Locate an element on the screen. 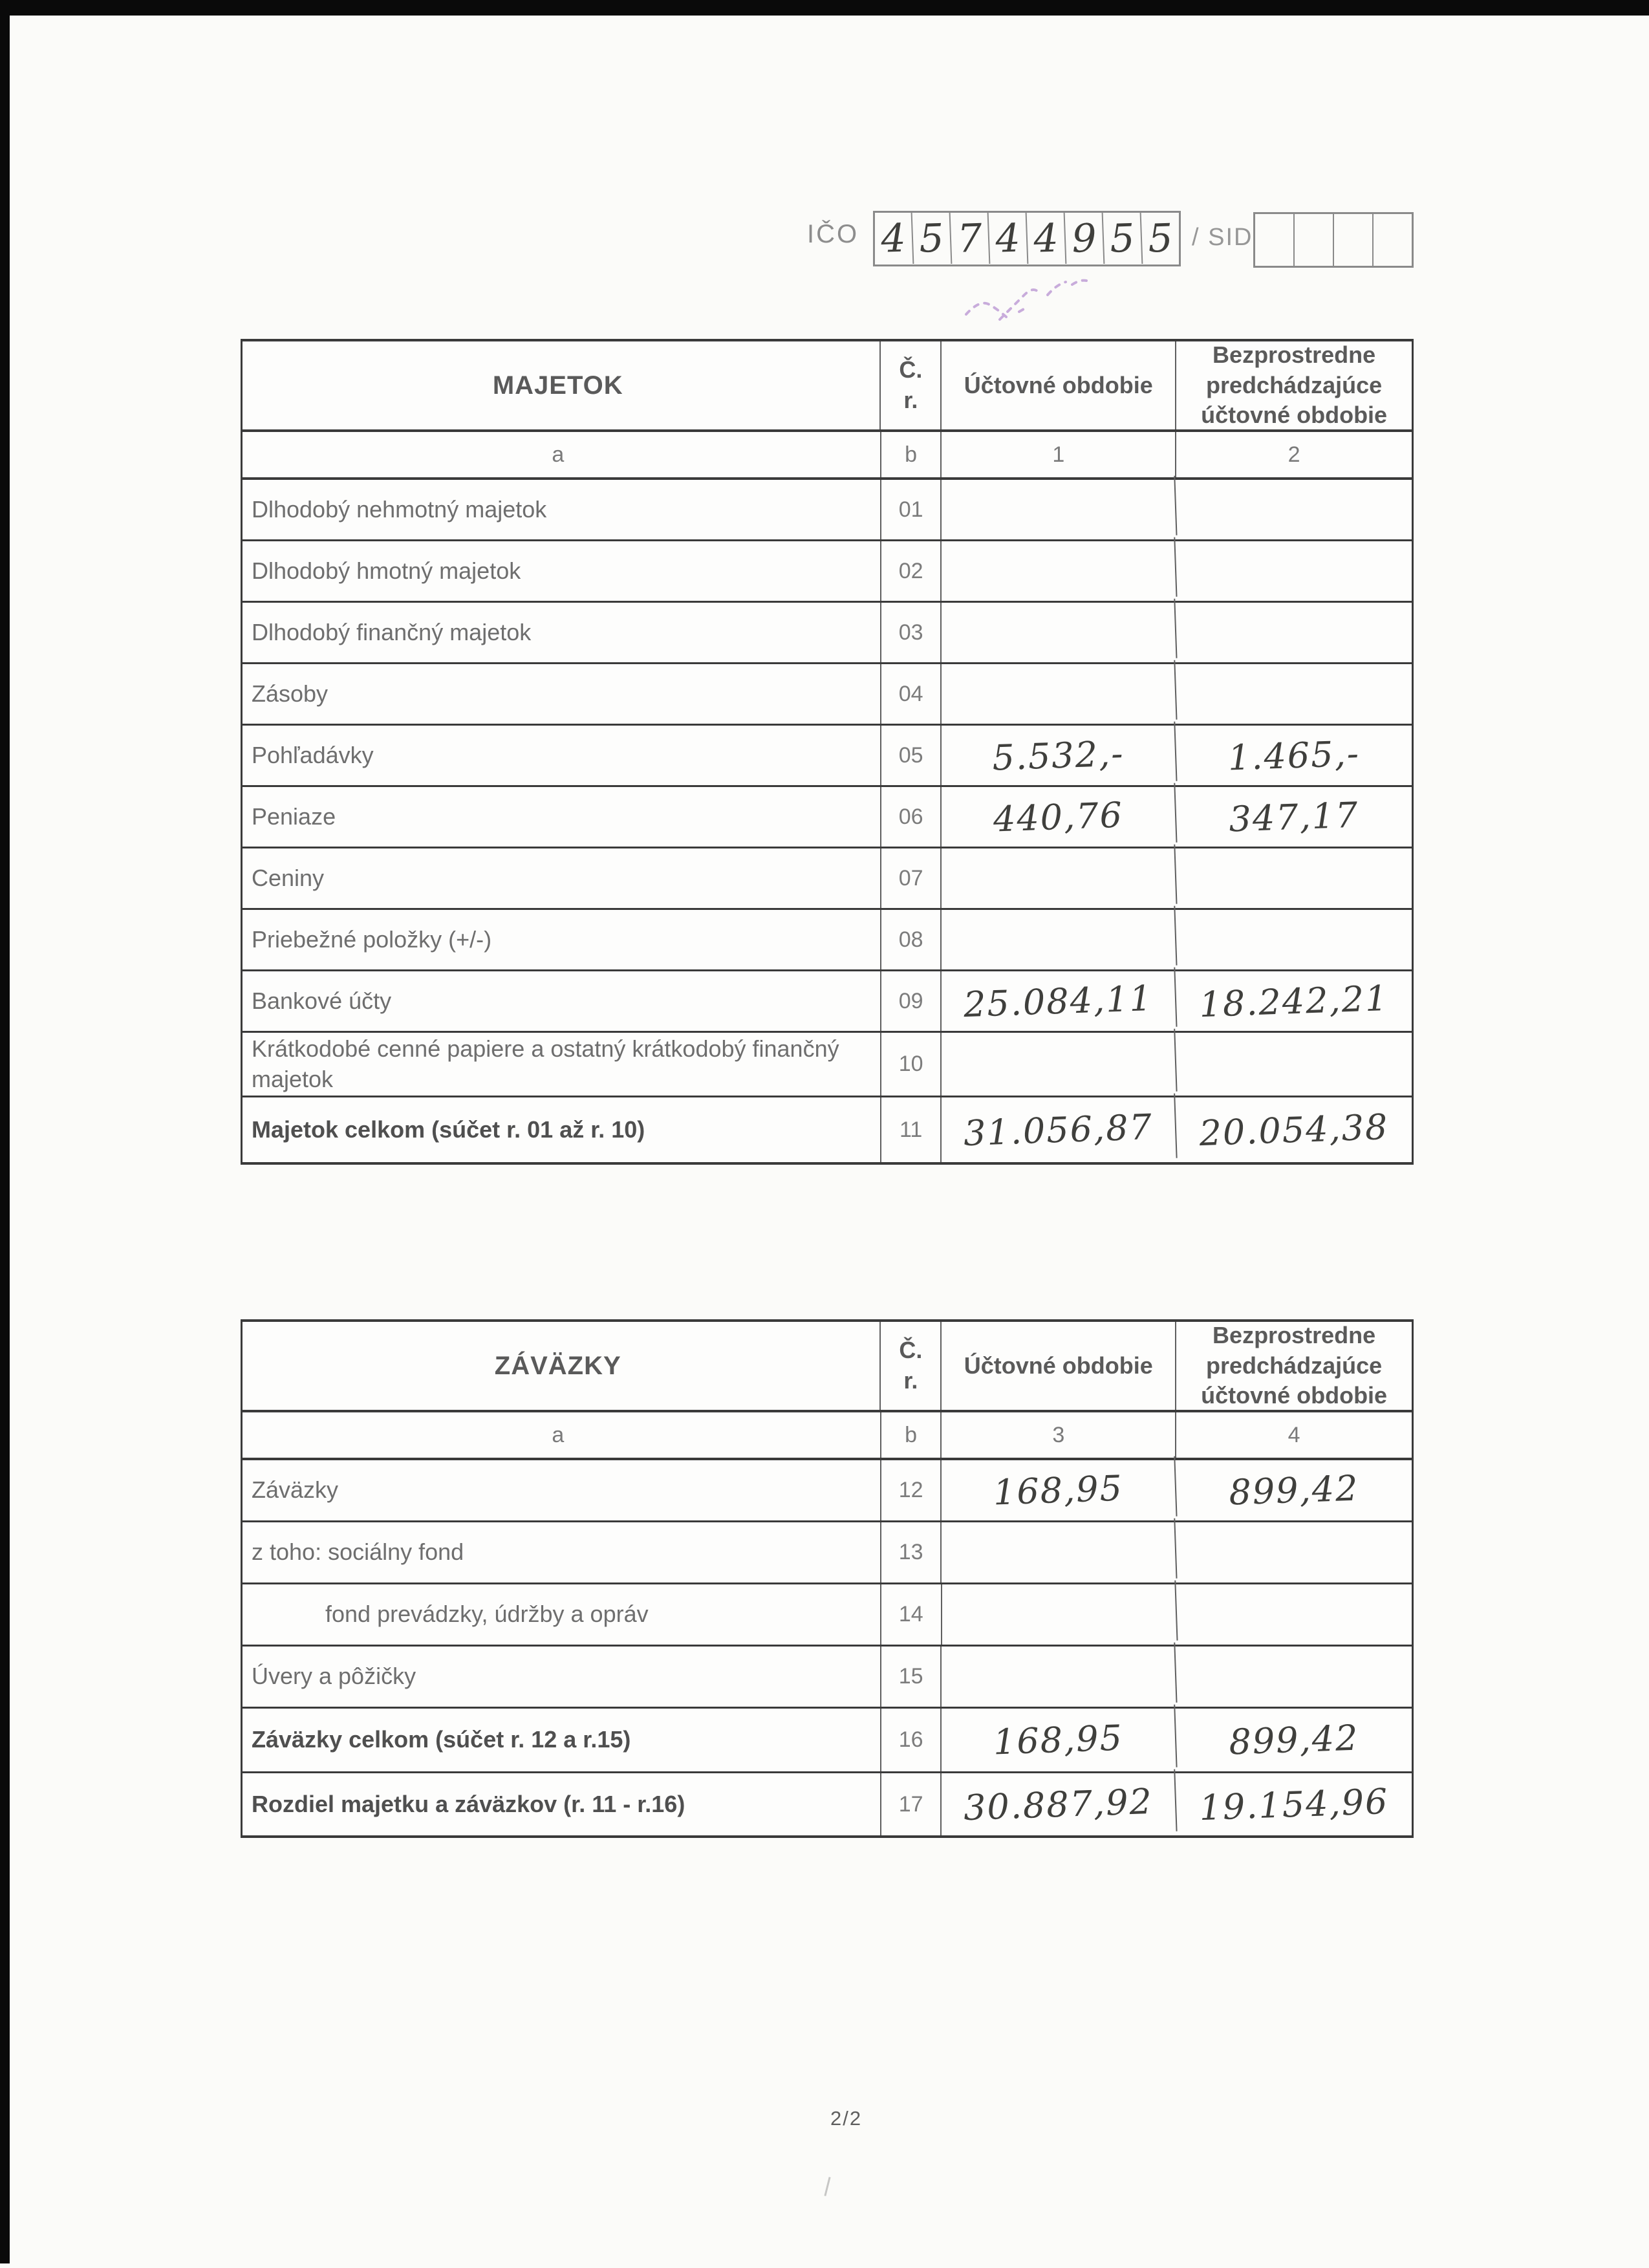 This screenshot has width=1649, height=2268. row-label: Dlhodobý finančný majetok is located at coordinates (561, 632).